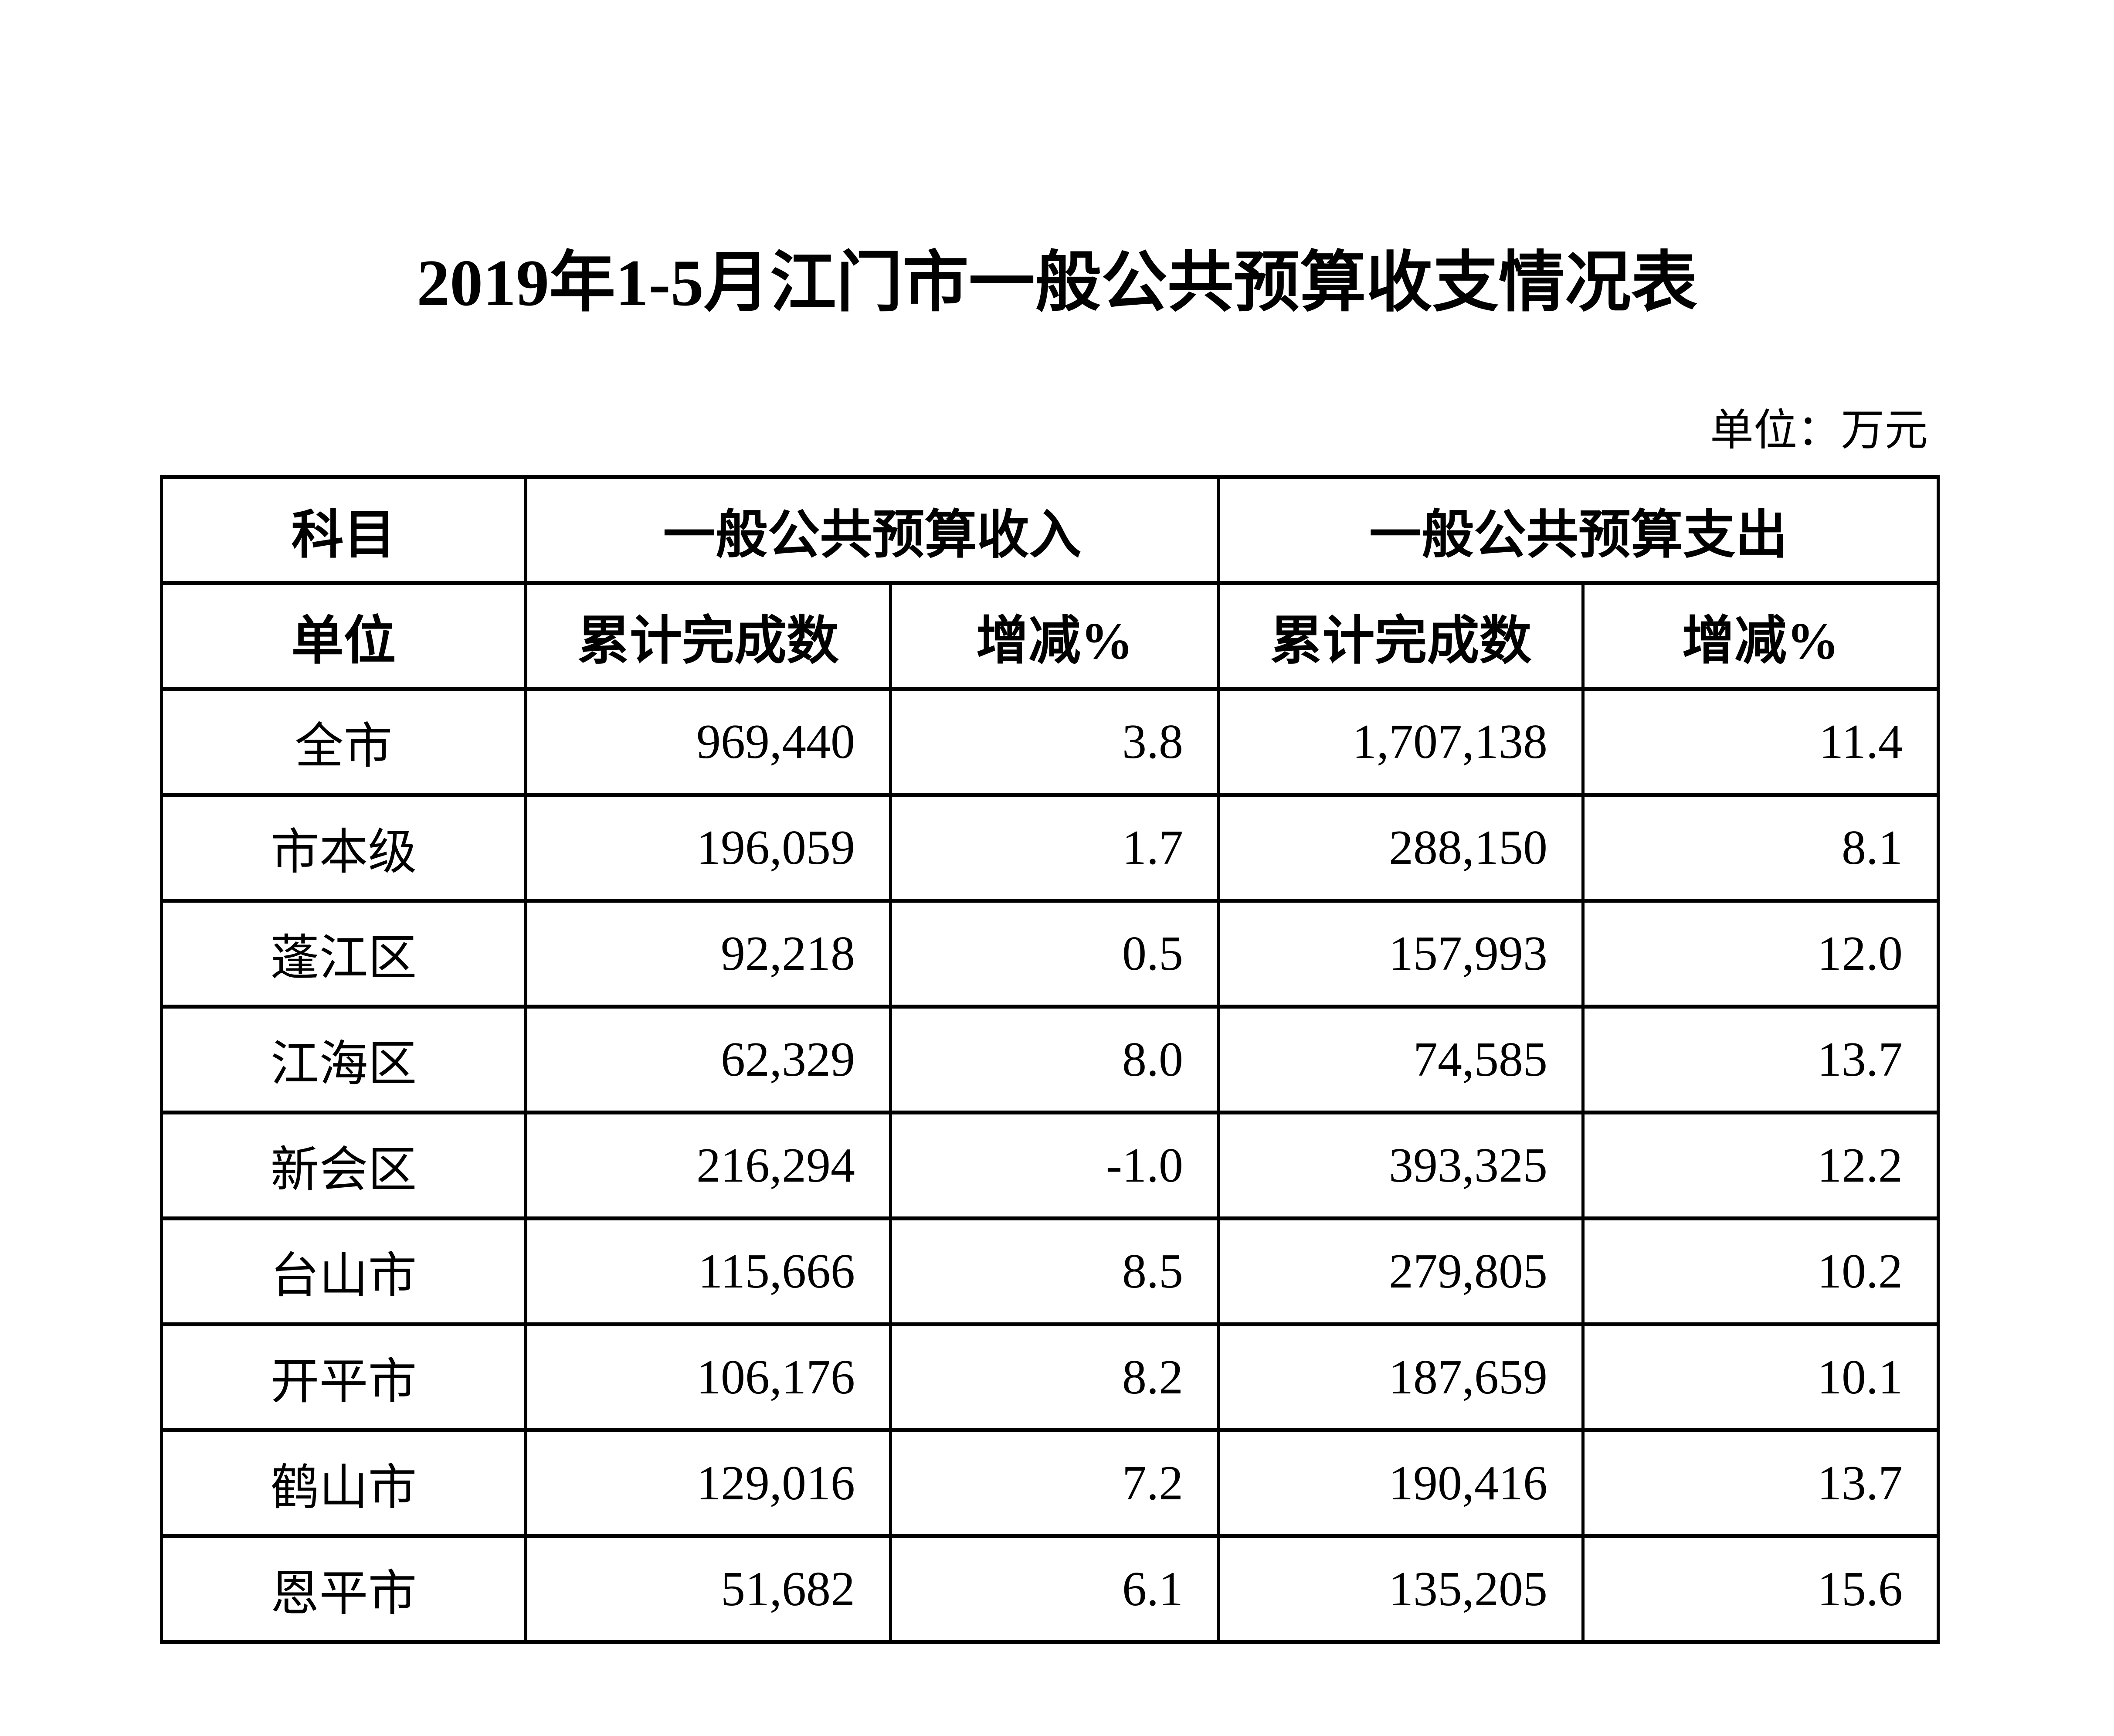 Image resolution: width=2114 pixels, height=1736 pixels. I want to click on table-row: 新会区 216,294 -1.0 393,325 12.2, so click(1050, 1166).